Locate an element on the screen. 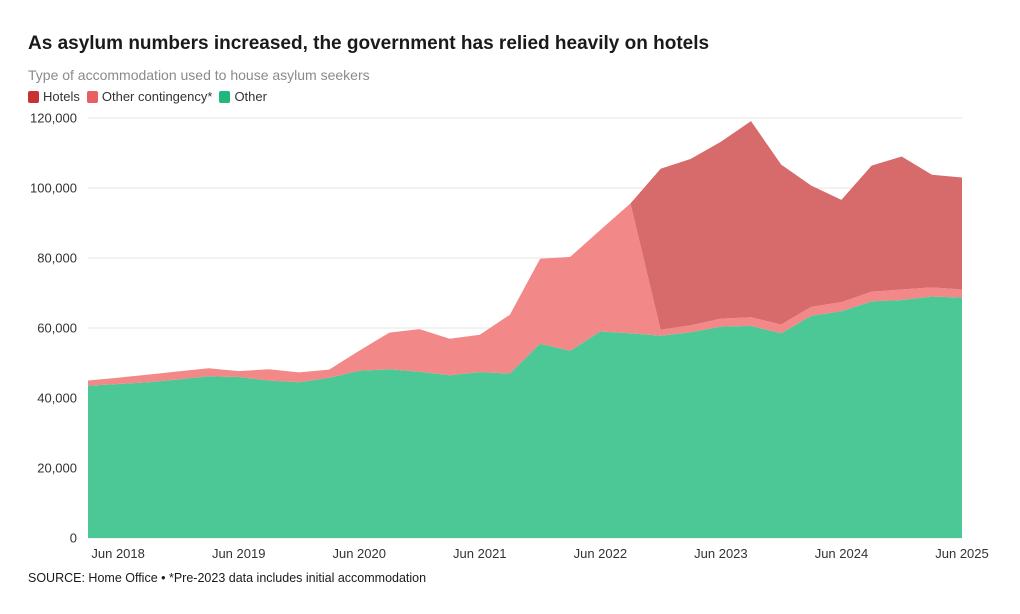 This screenshot has height=614, width=1020. x-tick-label: Jun 2020 is located at coordinates (359, 553).